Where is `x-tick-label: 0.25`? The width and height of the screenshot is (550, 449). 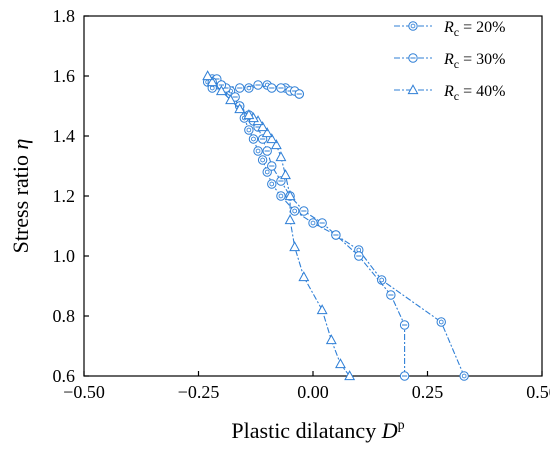 x-tick-label: 0.25 is located at coordinates (428, 392).